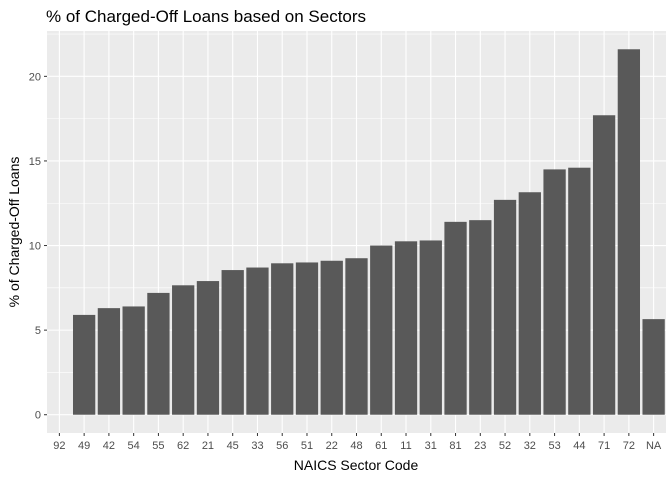 The image size is (672, 480). What do you see at coordinates (206, 16) in the screenshot?
I see `chart-title: % of Charged-Off Loans based on Sectors` at bounding box center [206, 16].